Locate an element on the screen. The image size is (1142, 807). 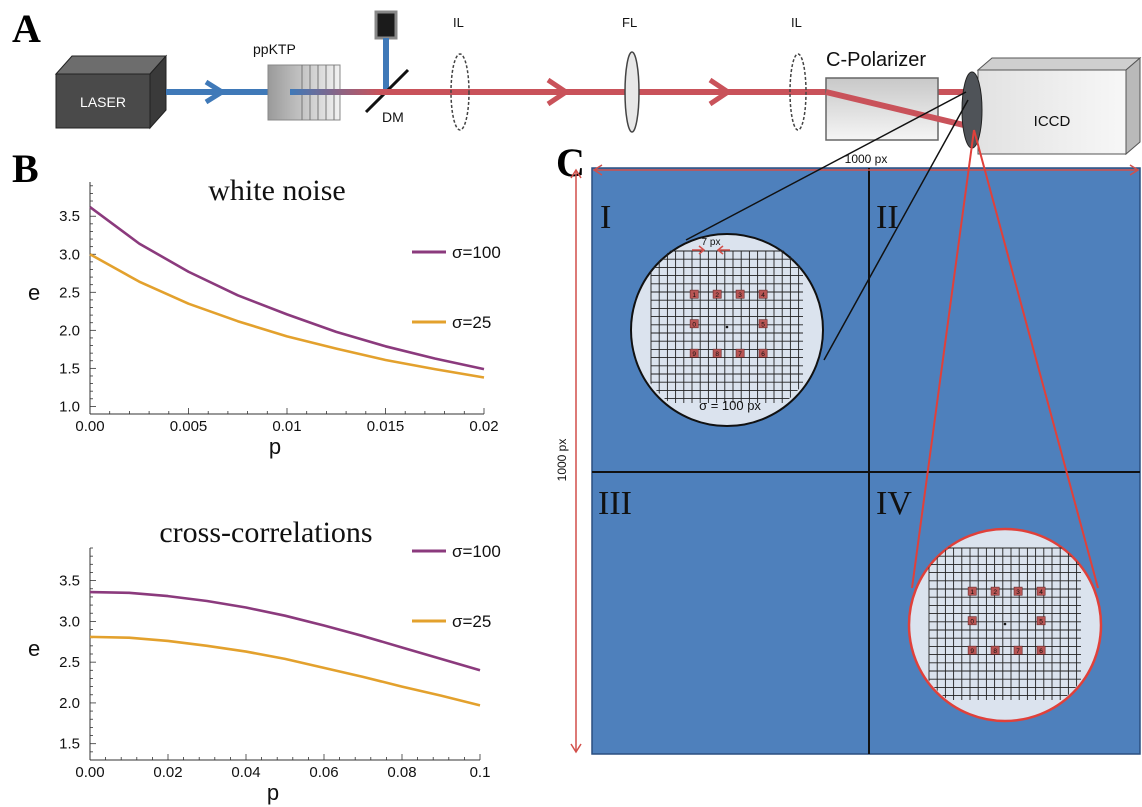
y-tick-label: 2.5 is located at coordinates (69, 292).